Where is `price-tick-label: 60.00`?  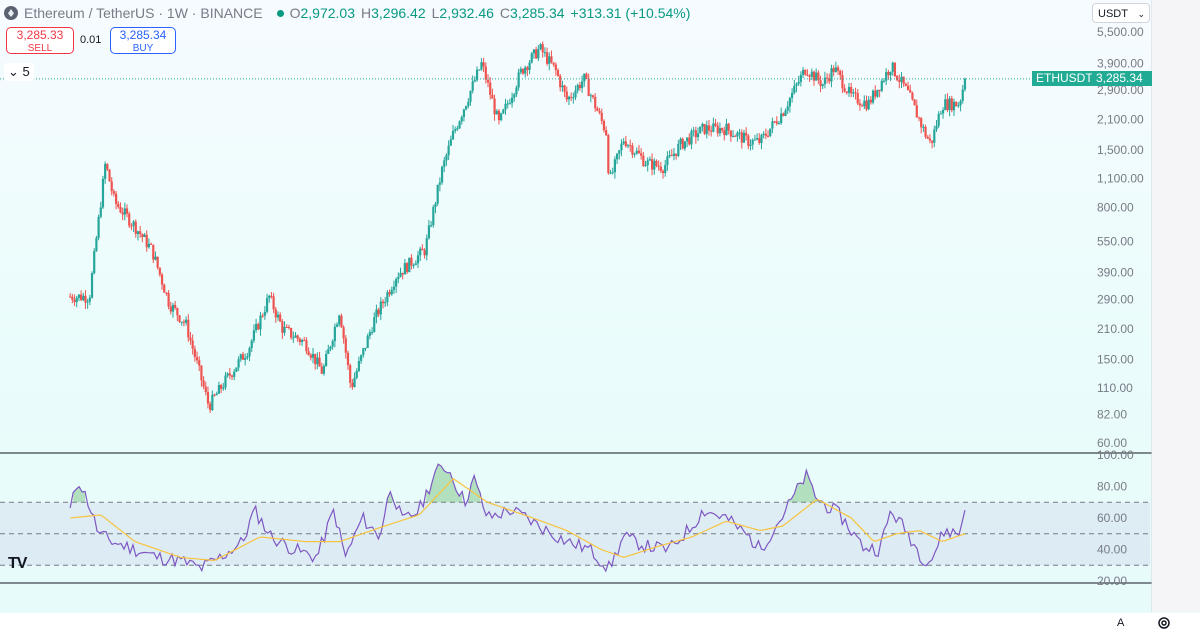 price-tick-label: 60.00 is located at coordinates (1112, 443).